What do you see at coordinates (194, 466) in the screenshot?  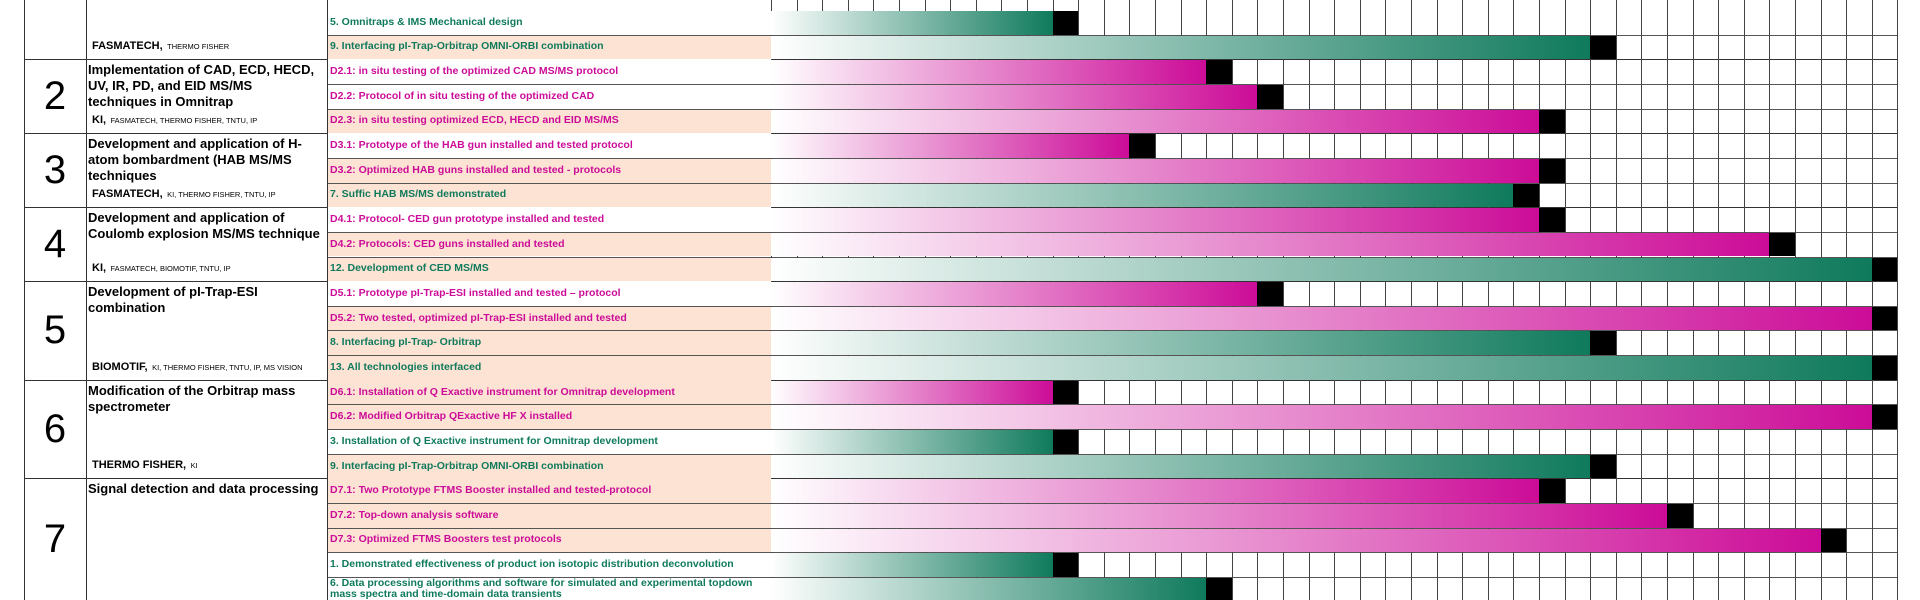 I see `partner-others: KI` at bounding box center [194, 466].